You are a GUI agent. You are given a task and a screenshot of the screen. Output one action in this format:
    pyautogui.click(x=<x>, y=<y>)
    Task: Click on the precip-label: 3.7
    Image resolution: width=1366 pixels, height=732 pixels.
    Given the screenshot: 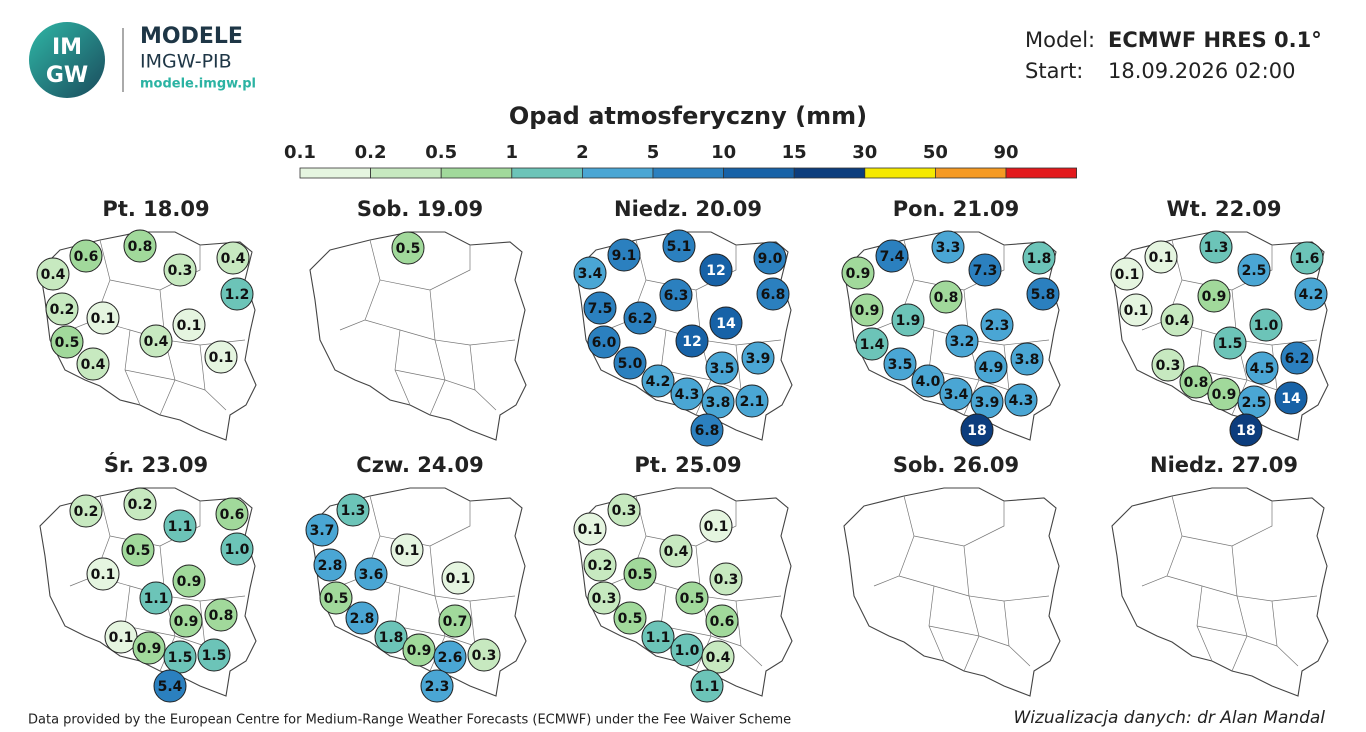 What is the action you would take?
    pyautogui.click(x=322, y=531)
    